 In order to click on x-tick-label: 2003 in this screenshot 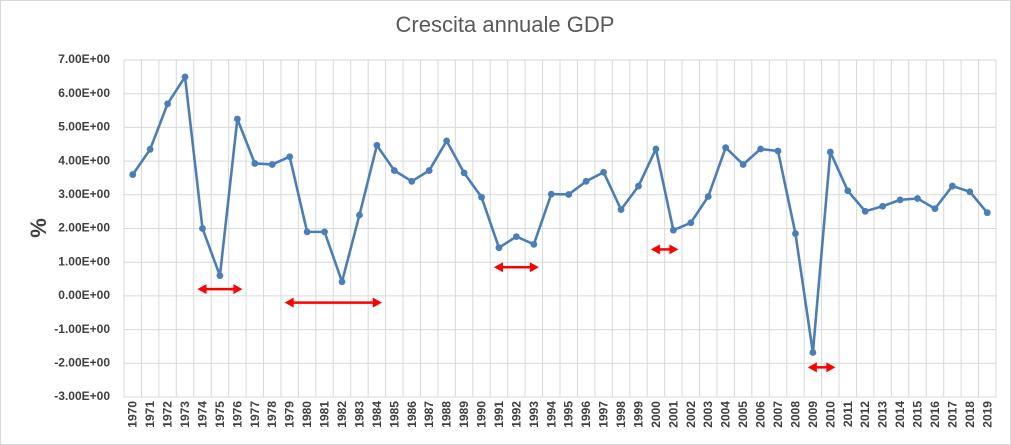, I will do `click(708, 414)`.